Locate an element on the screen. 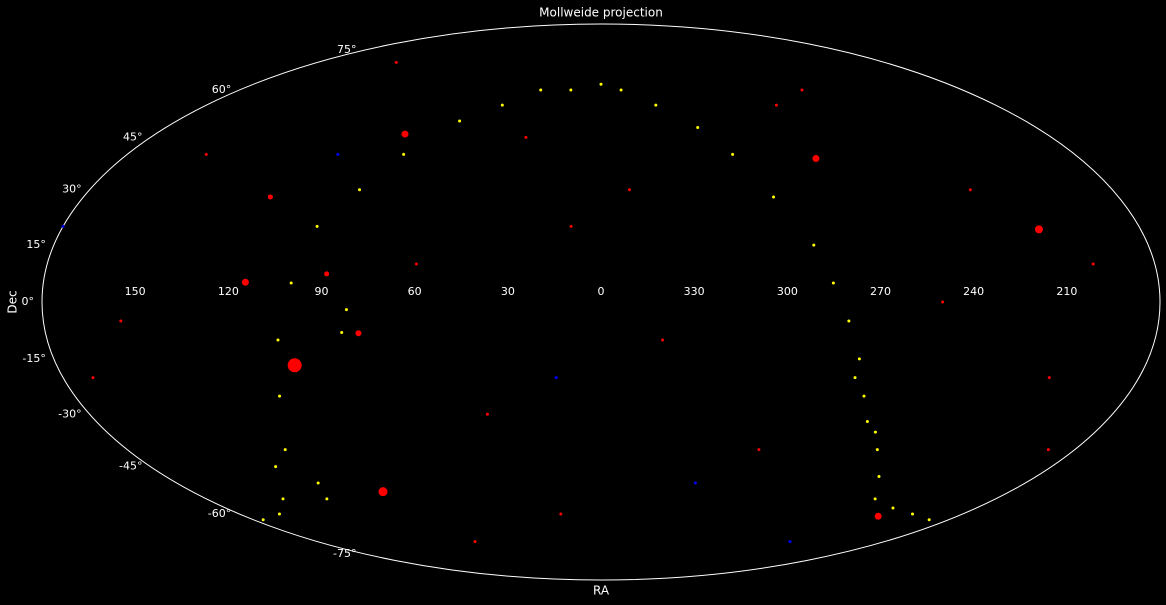 The image size is (1166, 605). x-tick-label: 30 is located at coordinates (508, 291).